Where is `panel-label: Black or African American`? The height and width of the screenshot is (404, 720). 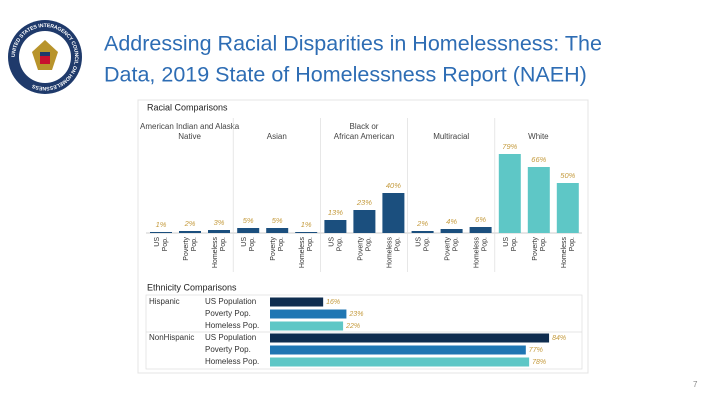
panel-label: Black or African American is located at coordinates (364, 131).